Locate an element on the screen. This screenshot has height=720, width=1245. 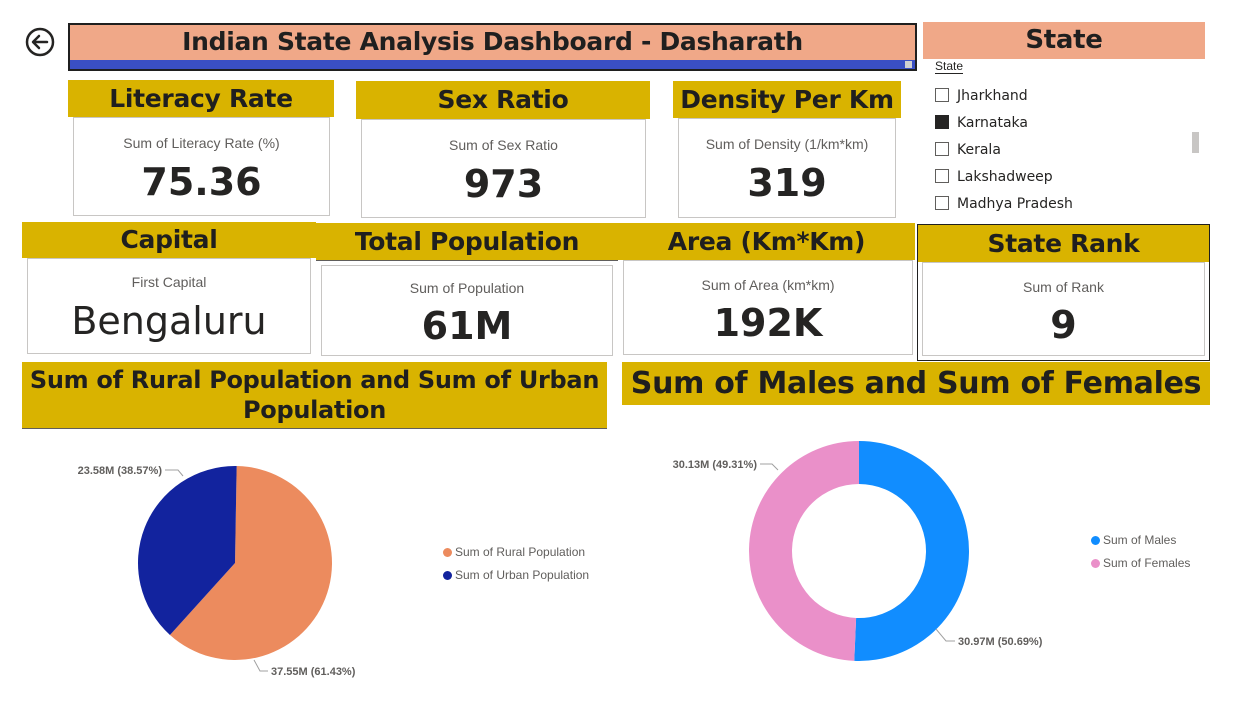
slicer-item-kerala: Kerala is located at coordinates (968, 150).